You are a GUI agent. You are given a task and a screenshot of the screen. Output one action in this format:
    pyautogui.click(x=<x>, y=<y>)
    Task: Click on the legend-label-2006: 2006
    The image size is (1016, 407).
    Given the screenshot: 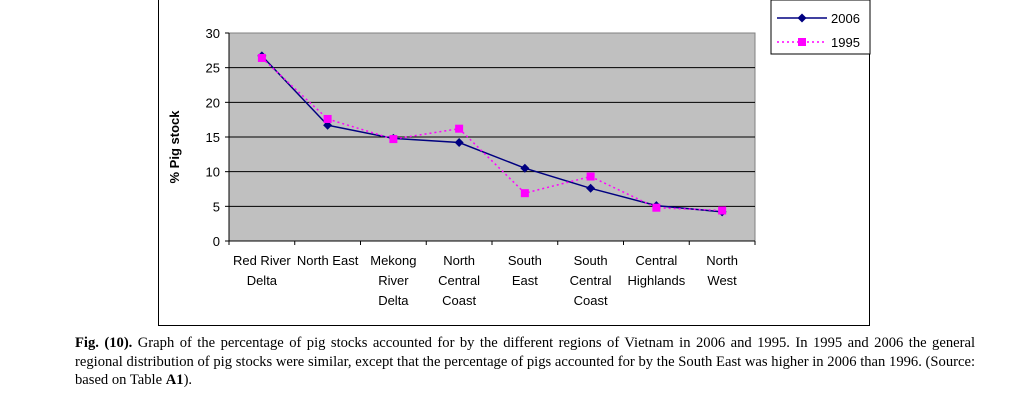 What is the action you would take?
    pyautogui.click(x=845, y=18)
    